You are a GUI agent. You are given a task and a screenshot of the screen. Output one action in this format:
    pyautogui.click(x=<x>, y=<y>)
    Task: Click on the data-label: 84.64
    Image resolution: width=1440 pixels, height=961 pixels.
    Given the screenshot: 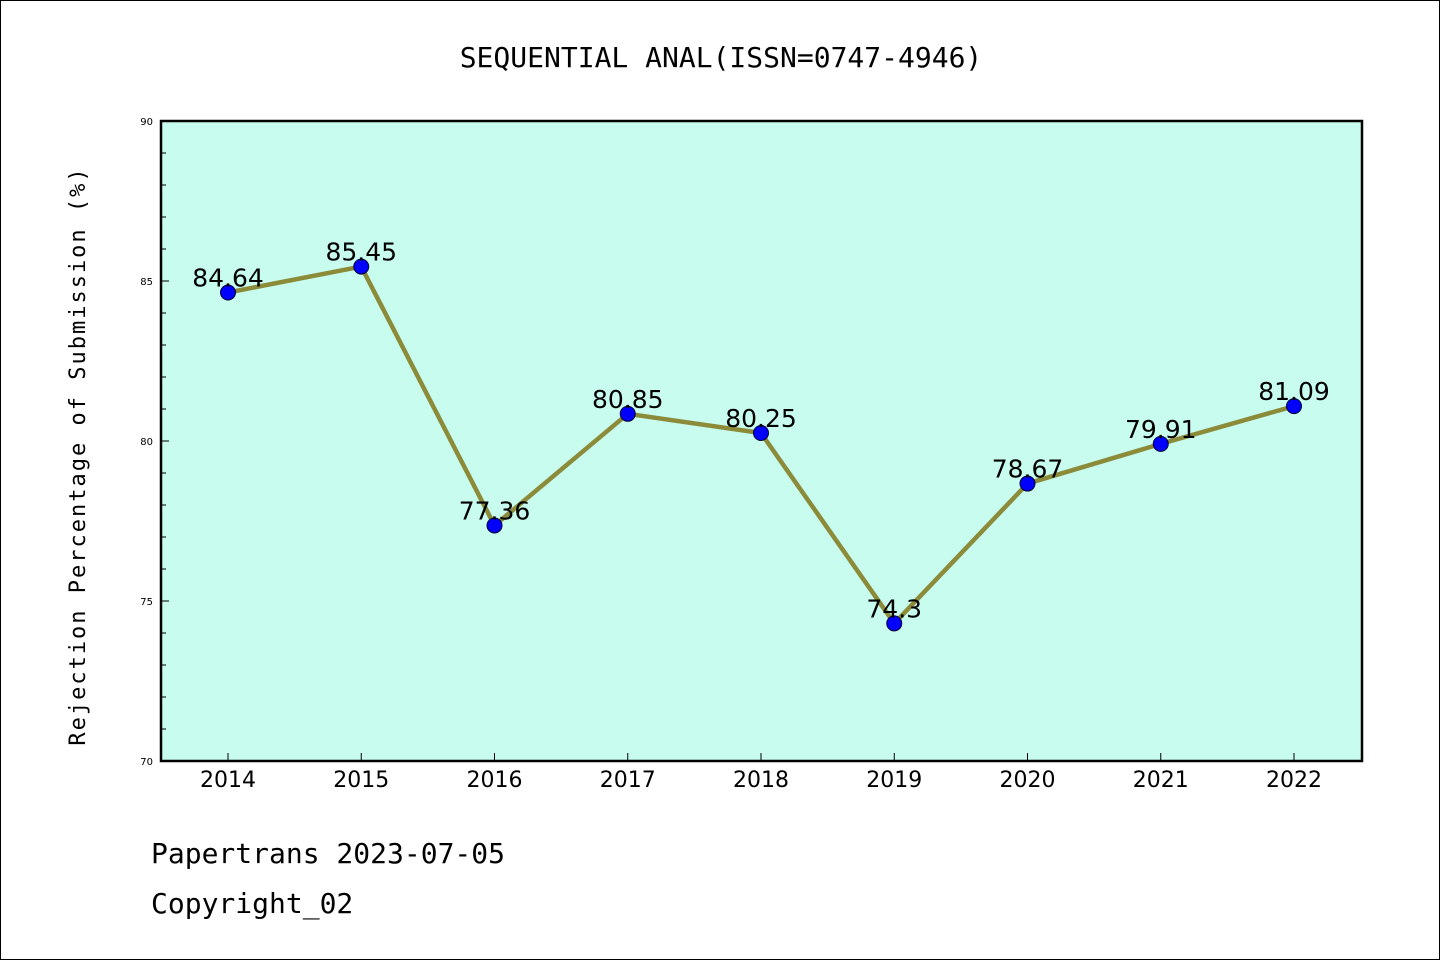 What is the action you would take?
    pyautogui.click(x=228, y=278)
    